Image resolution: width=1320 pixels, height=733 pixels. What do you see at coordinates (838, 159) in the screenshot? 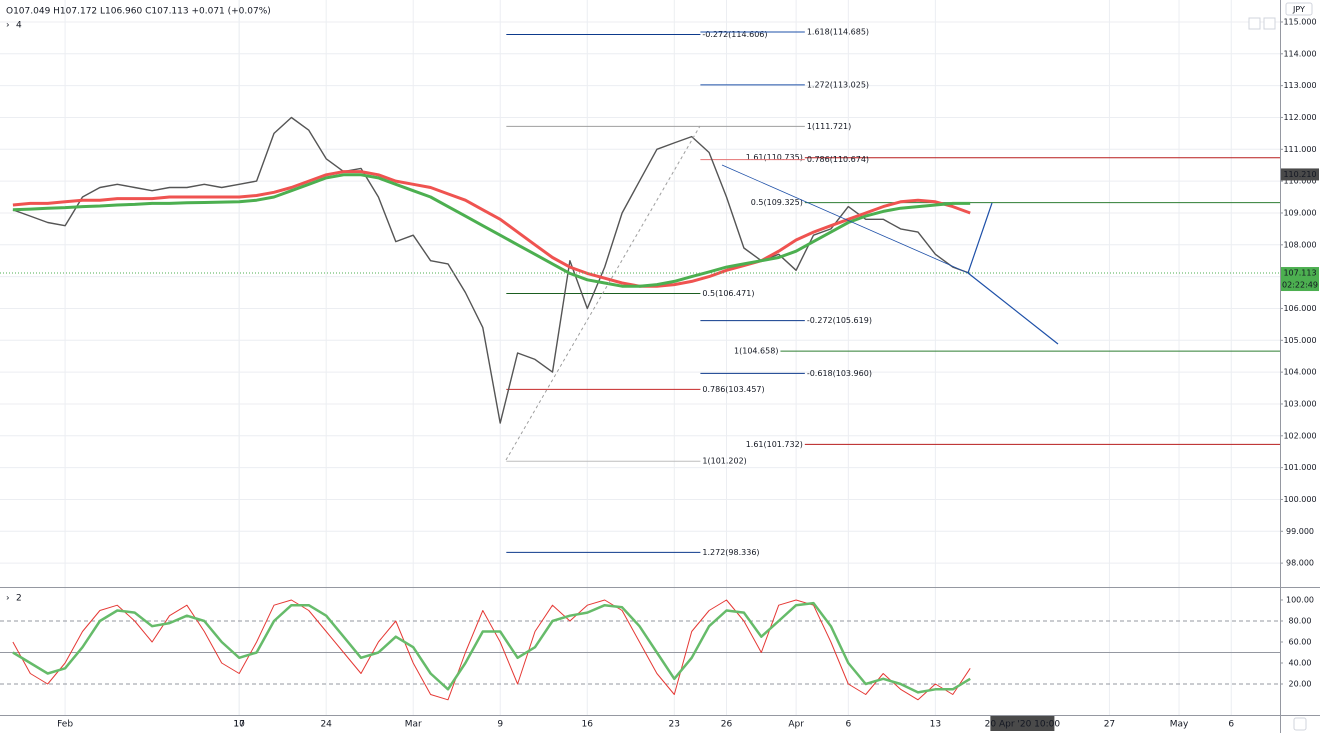
I see `fib-label: 0.786(110.674)` at bounding box center [838, 159].